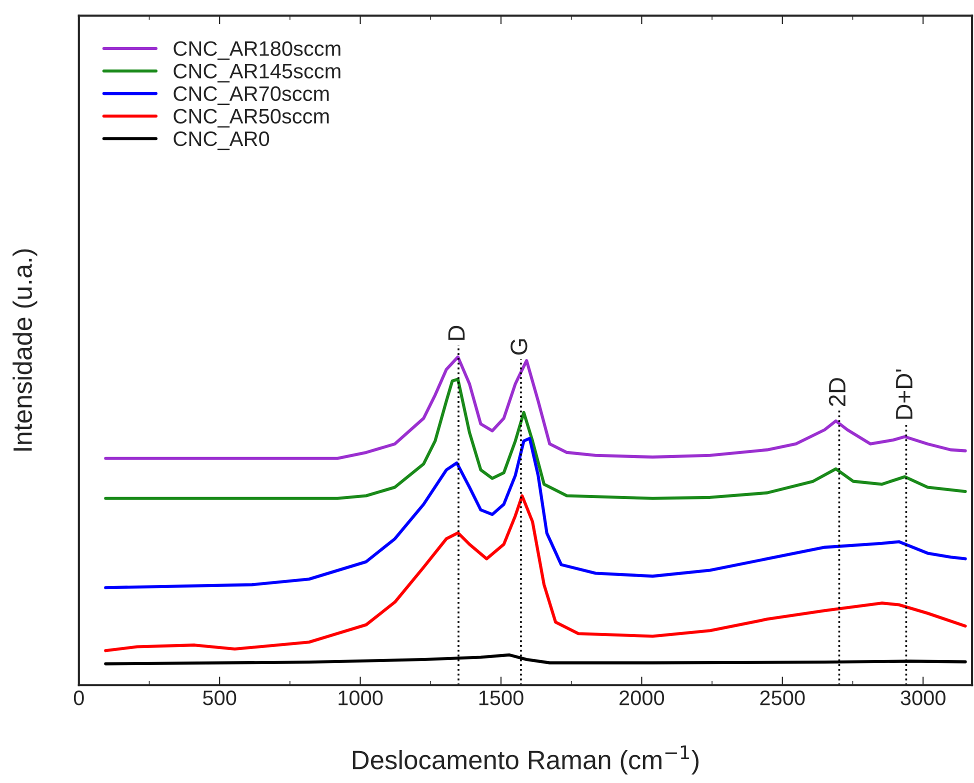 This screenshot has width=974, height=783. I want to click on y-axis-title: Intensidade (u.a.), so click(25, 350).